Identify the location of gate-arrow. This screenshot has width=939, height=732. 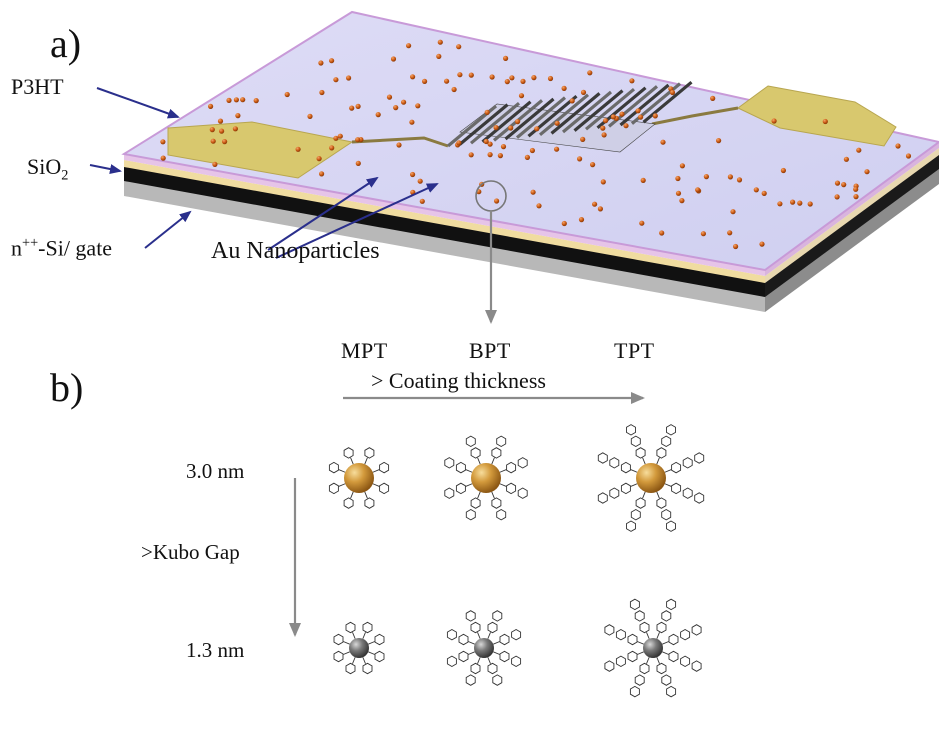
(168, 229).